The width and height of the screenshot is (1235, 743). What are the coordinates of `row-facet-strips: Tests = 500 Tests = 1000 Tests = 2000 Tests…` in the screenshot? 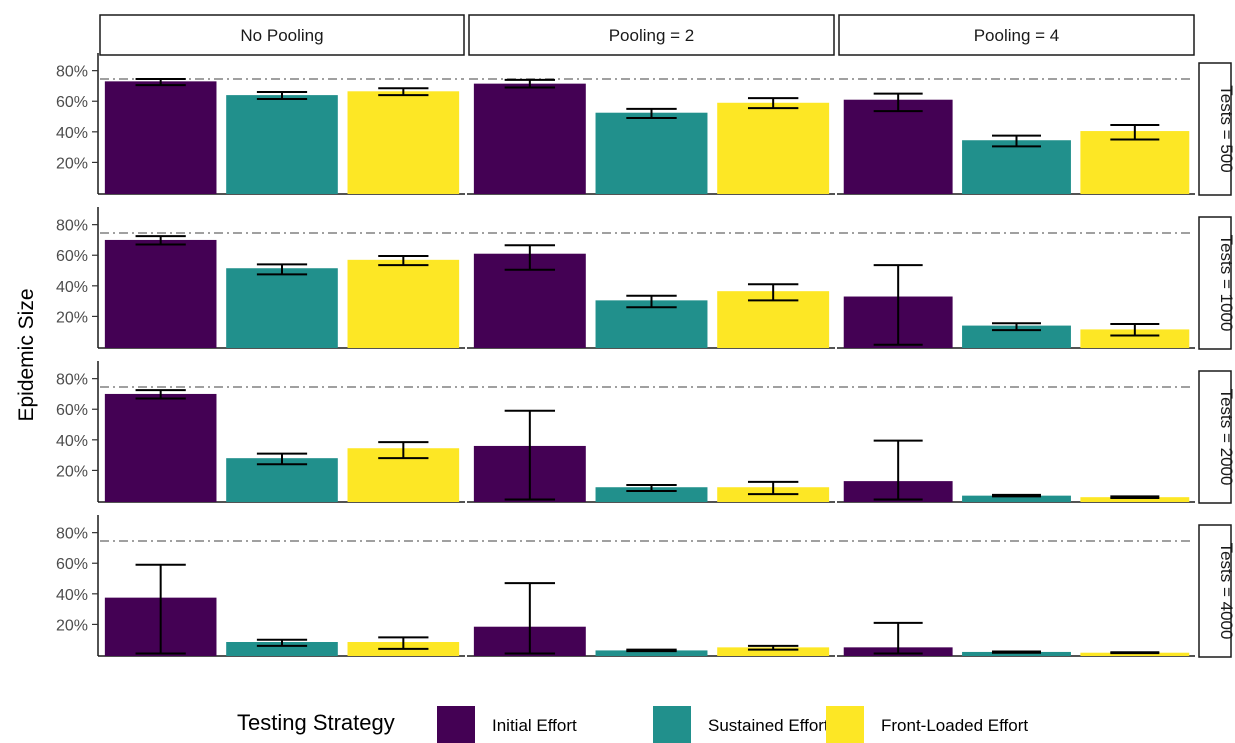 It's located at (1216, 360).